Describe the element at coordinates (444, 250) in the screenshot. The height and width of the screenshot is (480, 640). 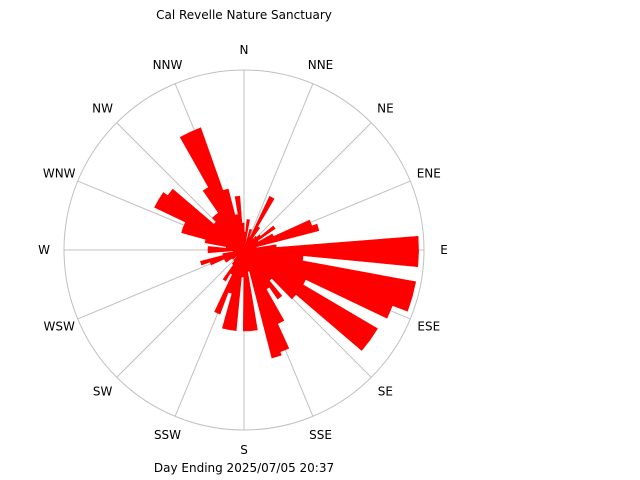
I see `direction-label-e: E` at that location.